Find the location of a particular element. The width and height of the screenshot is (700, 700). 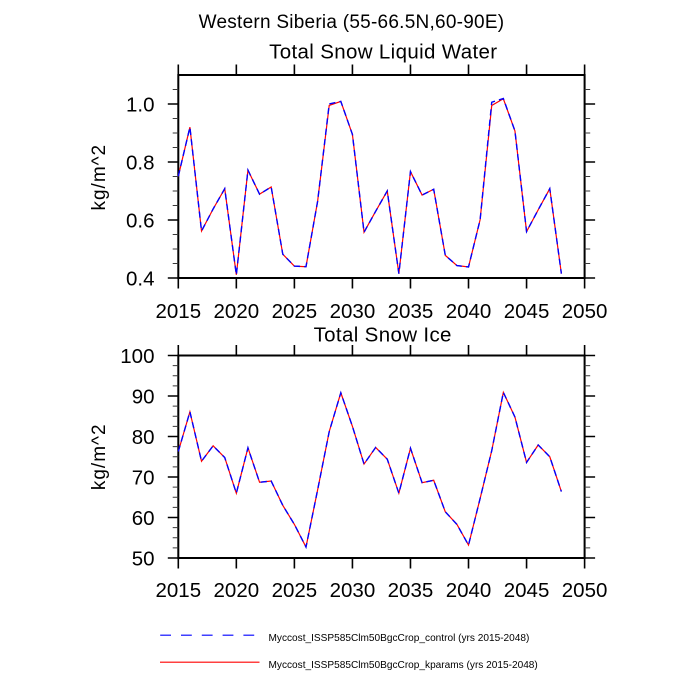

svg-text:Western Siberia (55-66.5N,60-9: Western Siberia (55-66.5N,60-90E) is located at coordinates (352, 22).